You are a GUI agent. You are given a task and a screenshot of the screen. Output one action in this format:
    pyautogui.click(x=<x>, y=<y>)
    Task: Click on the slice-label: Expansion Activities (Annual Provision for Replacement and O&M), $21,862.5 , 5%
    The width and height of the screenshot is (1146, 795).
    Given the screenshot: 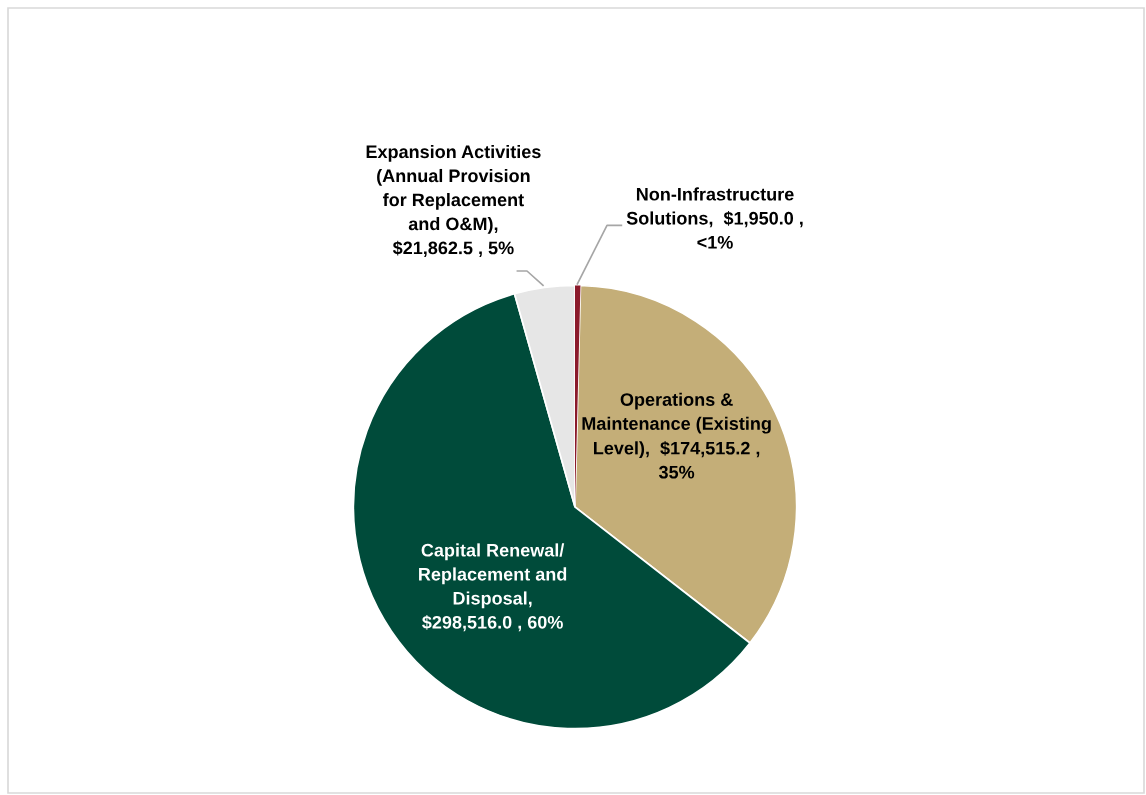 What is the action you would take?
    pyautogui.click(x=453, y=200)
    